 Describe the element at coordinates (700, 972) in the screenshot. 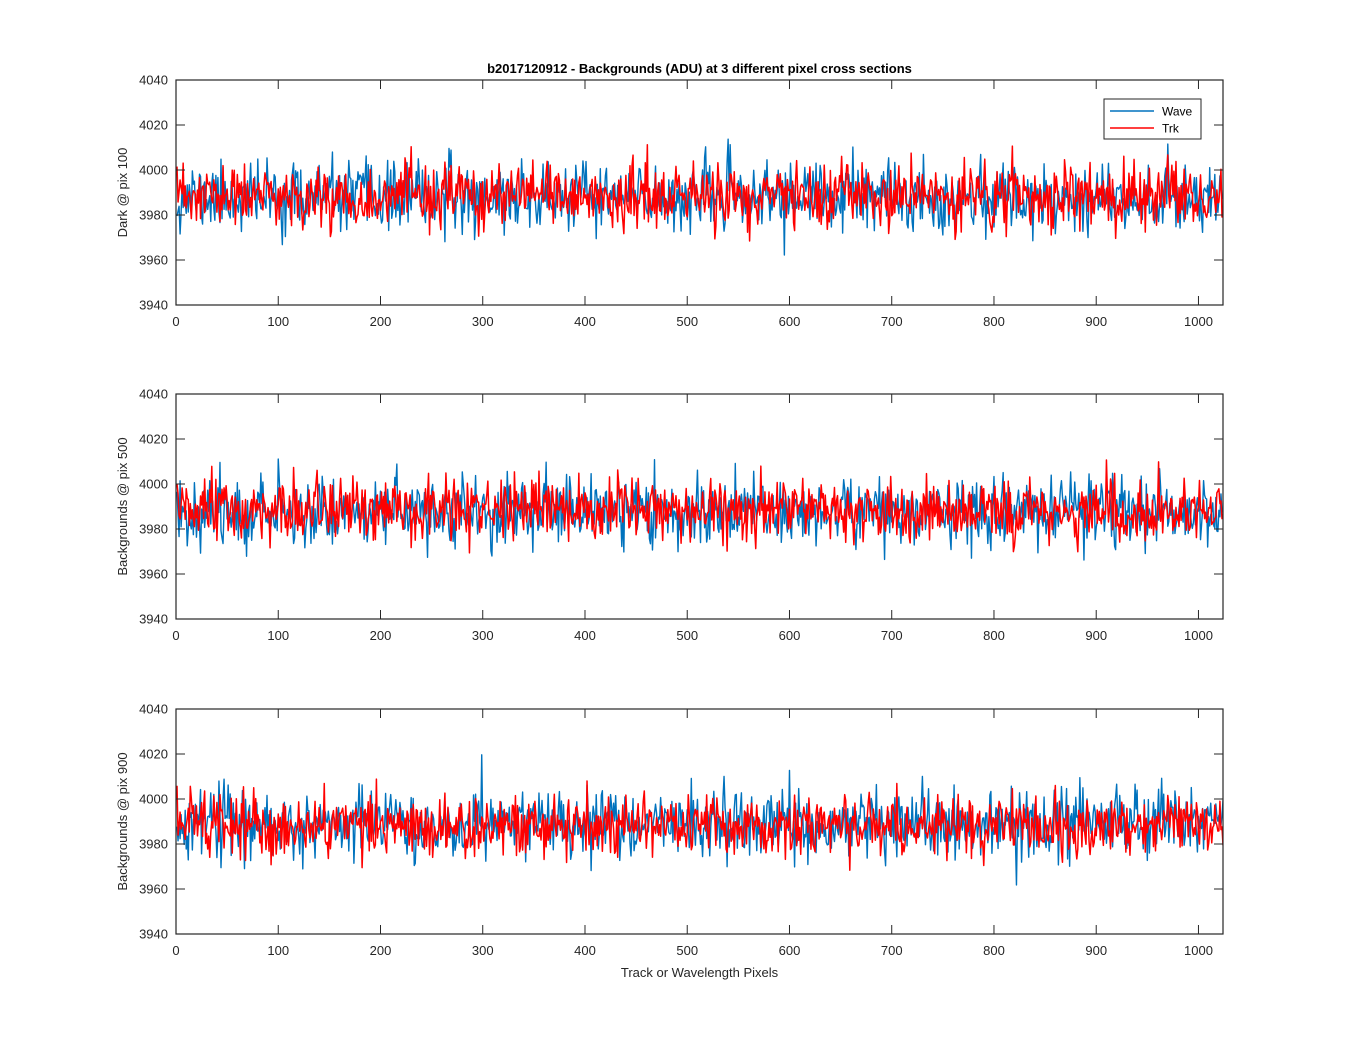

I see `x-axis-label: Track or Wavelength Pixels` at that location.